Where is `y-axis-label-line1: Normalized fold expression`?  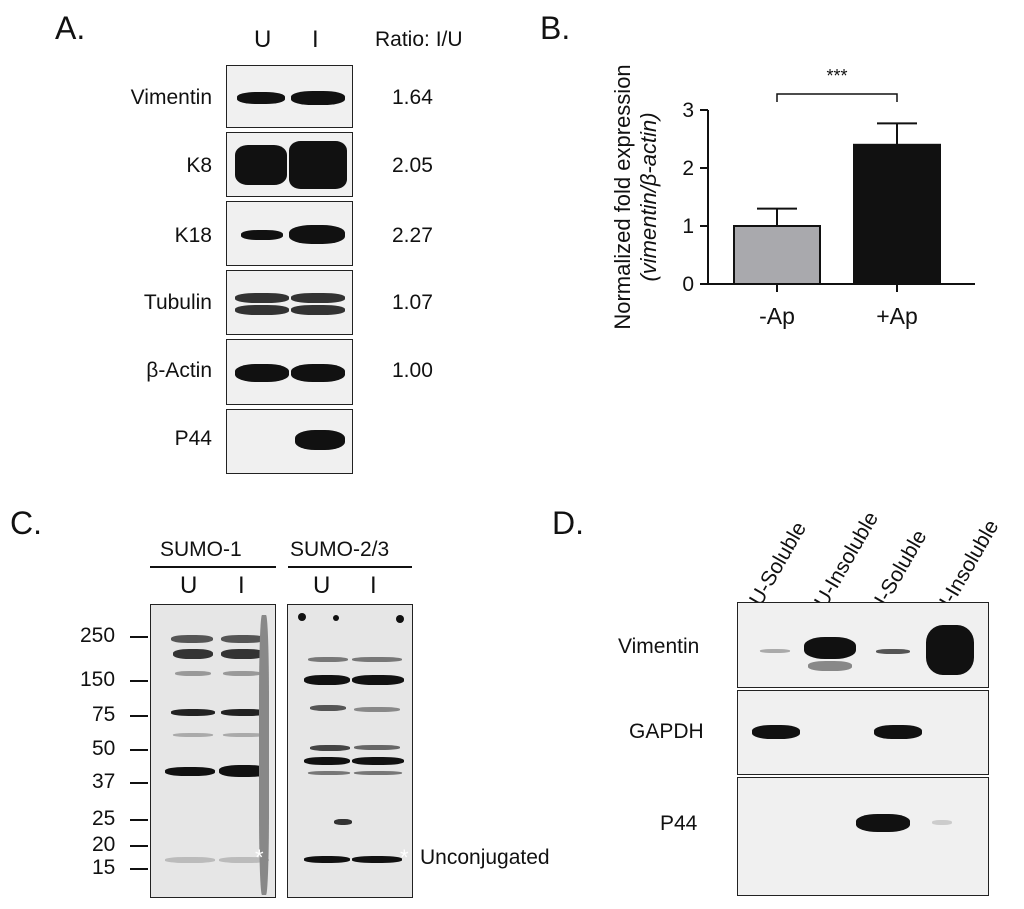 y-axis-label-line1: Normalized fold expression is located at coordinates (622, 196).